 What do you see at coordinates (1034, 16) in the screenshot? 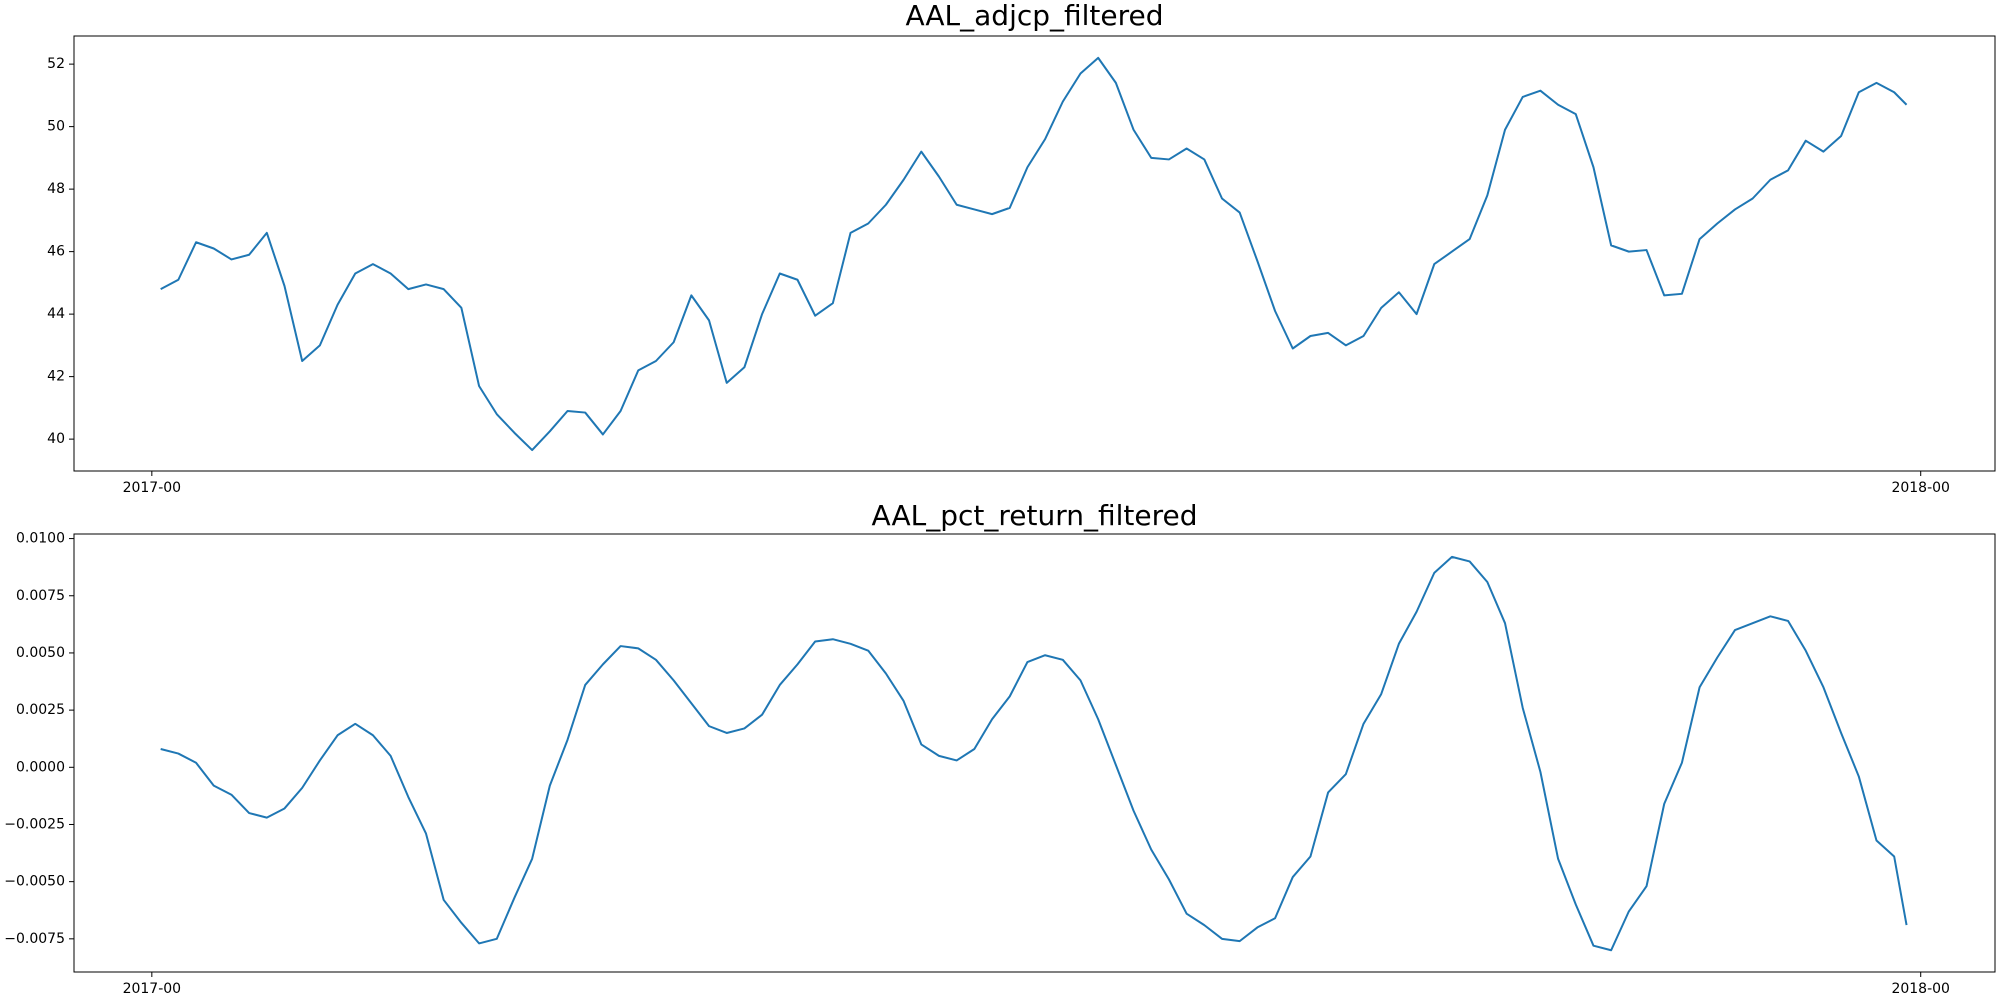
I see `chart-title: AAL_adjcp_filtered` at bounding box center [1034, 16].